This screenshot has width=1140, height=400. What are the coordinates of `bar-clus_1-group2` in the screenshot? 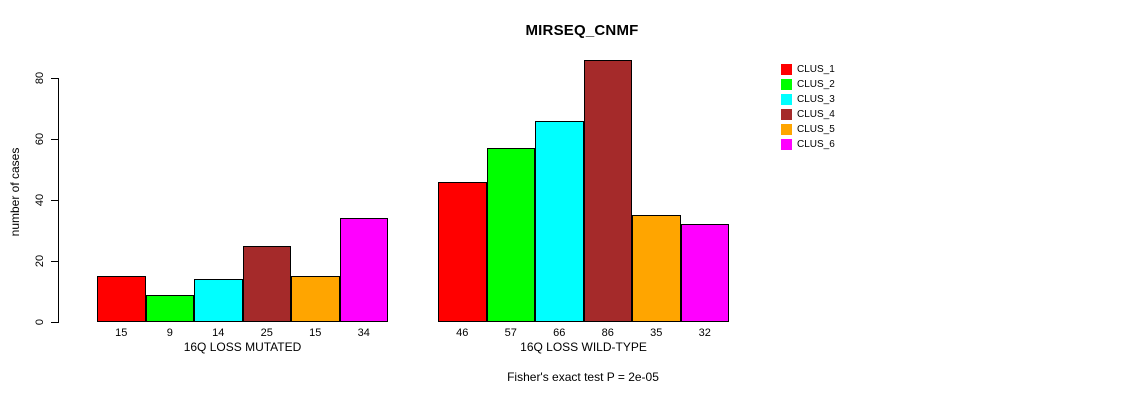 It's located at (462, 251).